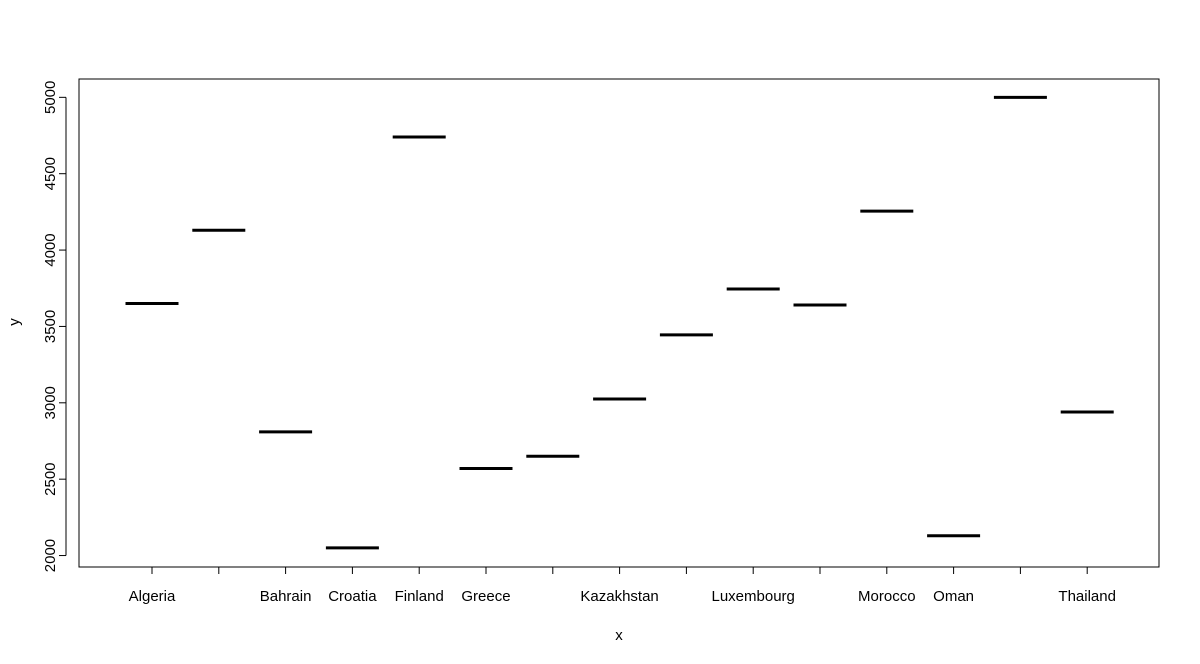  What do you see at coordinates (152, 596) in the screenshot?
I see `x-tick-label: Algeria` at bounding box center [152, 596].